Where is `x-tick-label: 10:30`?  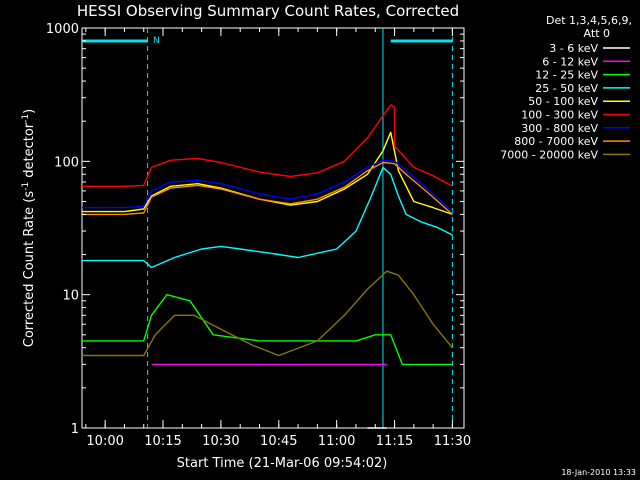 x-tick-label: 10:30 is located at coordinates (220, 441).